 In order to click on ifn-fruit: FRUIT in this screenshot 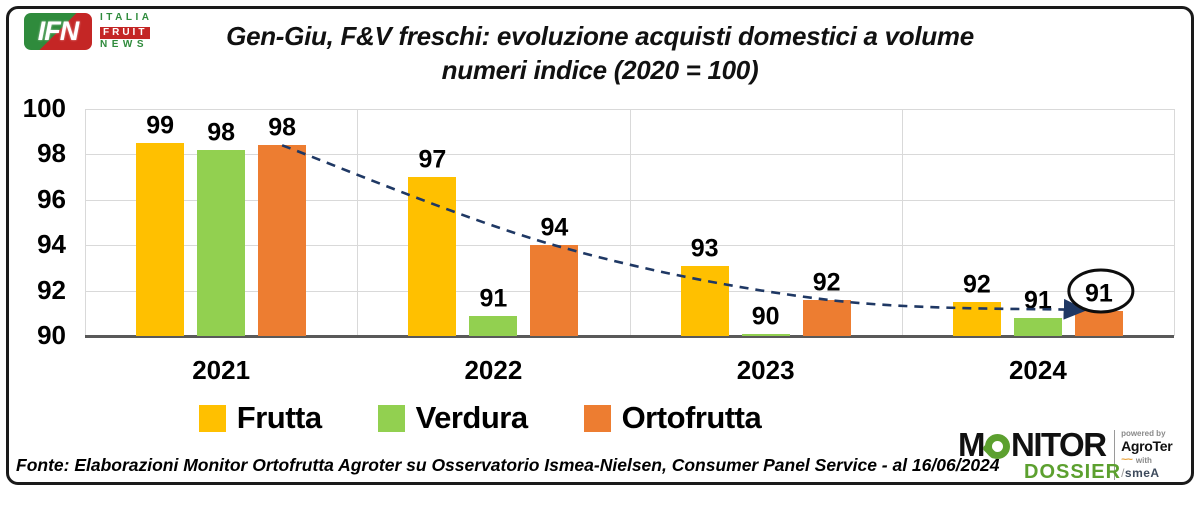, I will do `click(125, 33)`.